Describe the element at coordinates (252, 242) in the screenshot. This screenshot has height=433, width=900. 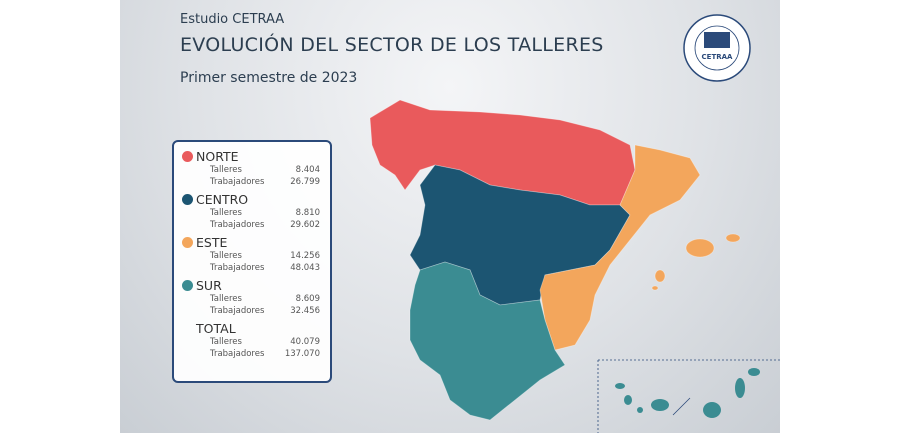
I see `legend-heading: ESTE` at that location.